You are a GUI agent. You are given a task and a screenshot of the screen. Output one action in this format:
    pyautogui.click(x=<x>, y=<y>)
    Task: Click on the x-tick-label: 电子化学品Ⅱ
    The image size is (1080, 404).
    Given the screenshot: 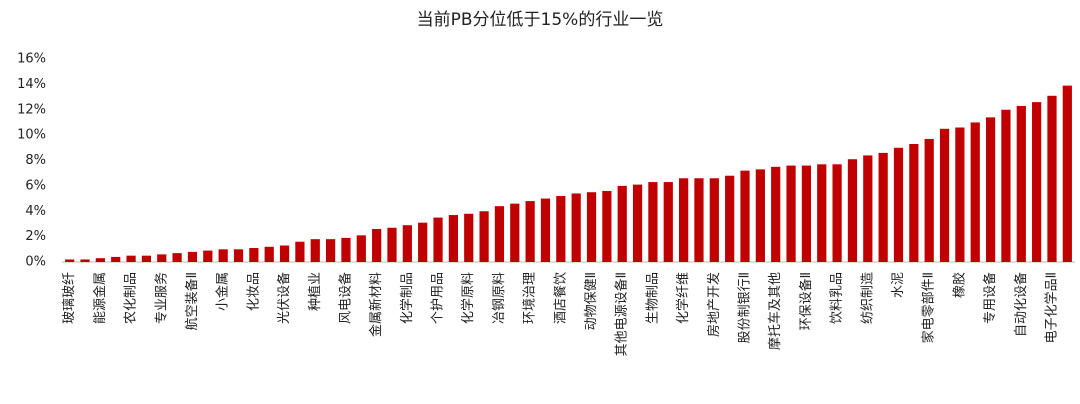 What is the action you would take?
    pyautogui.click(x=1051, y=307)
    